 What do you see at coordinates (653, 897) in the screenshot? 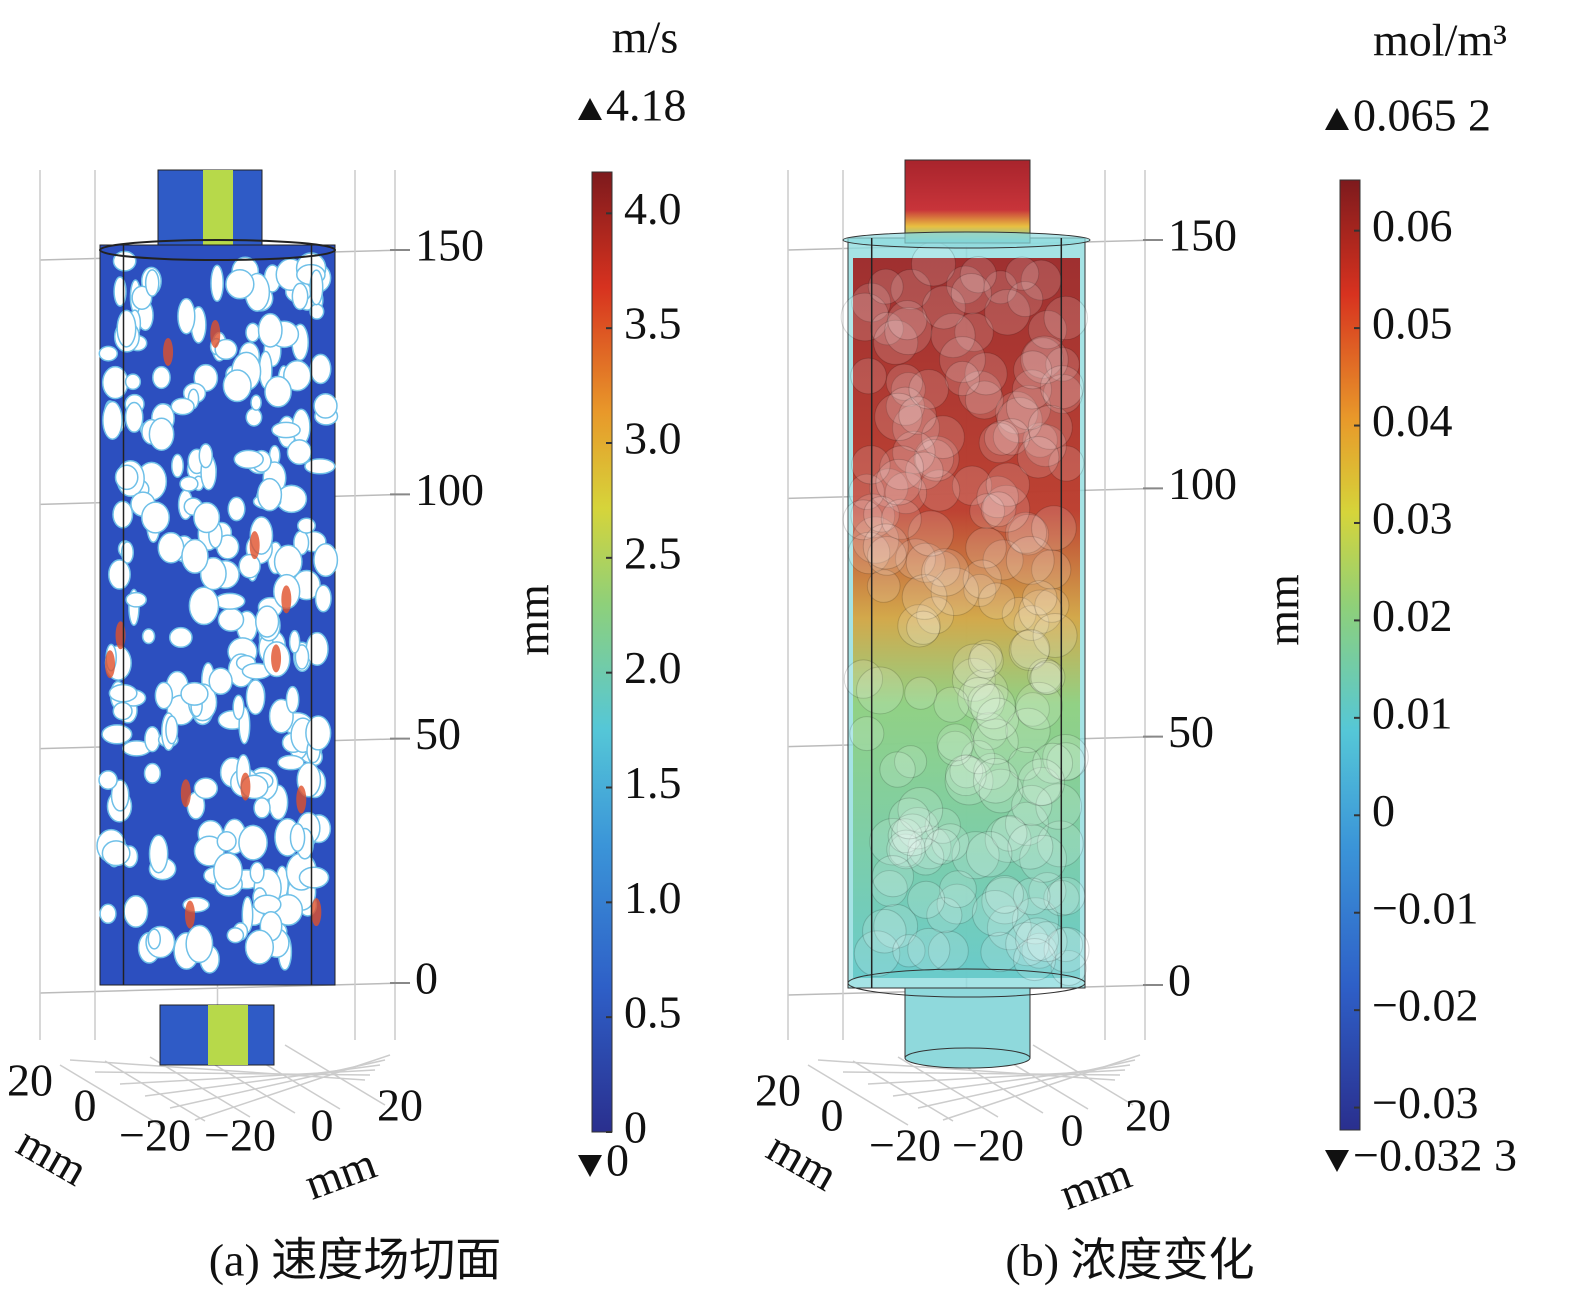
I see `colorbar-tick-label: 1.0` at bounding box center [653, 897].